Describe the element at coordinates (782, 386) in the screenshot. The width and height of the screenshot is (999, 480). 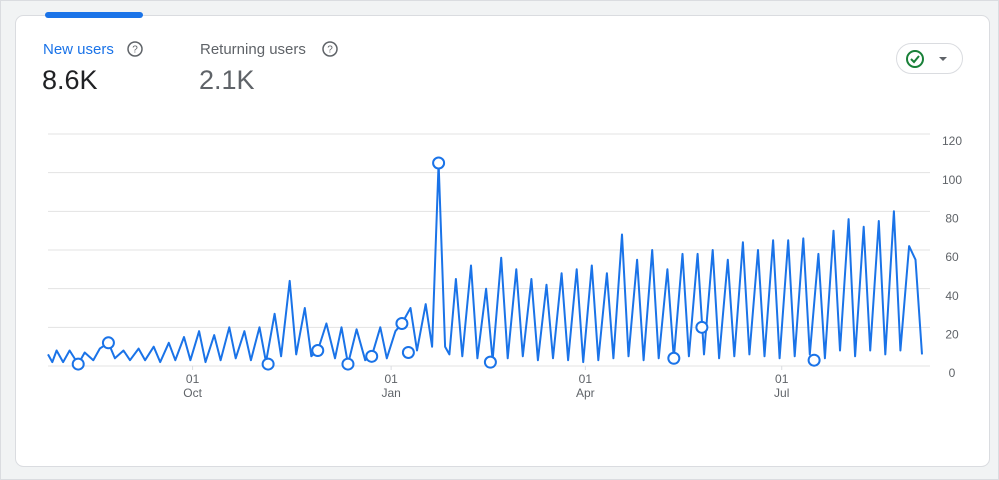
I see `x-tick-label: 01 Jul` at that location.